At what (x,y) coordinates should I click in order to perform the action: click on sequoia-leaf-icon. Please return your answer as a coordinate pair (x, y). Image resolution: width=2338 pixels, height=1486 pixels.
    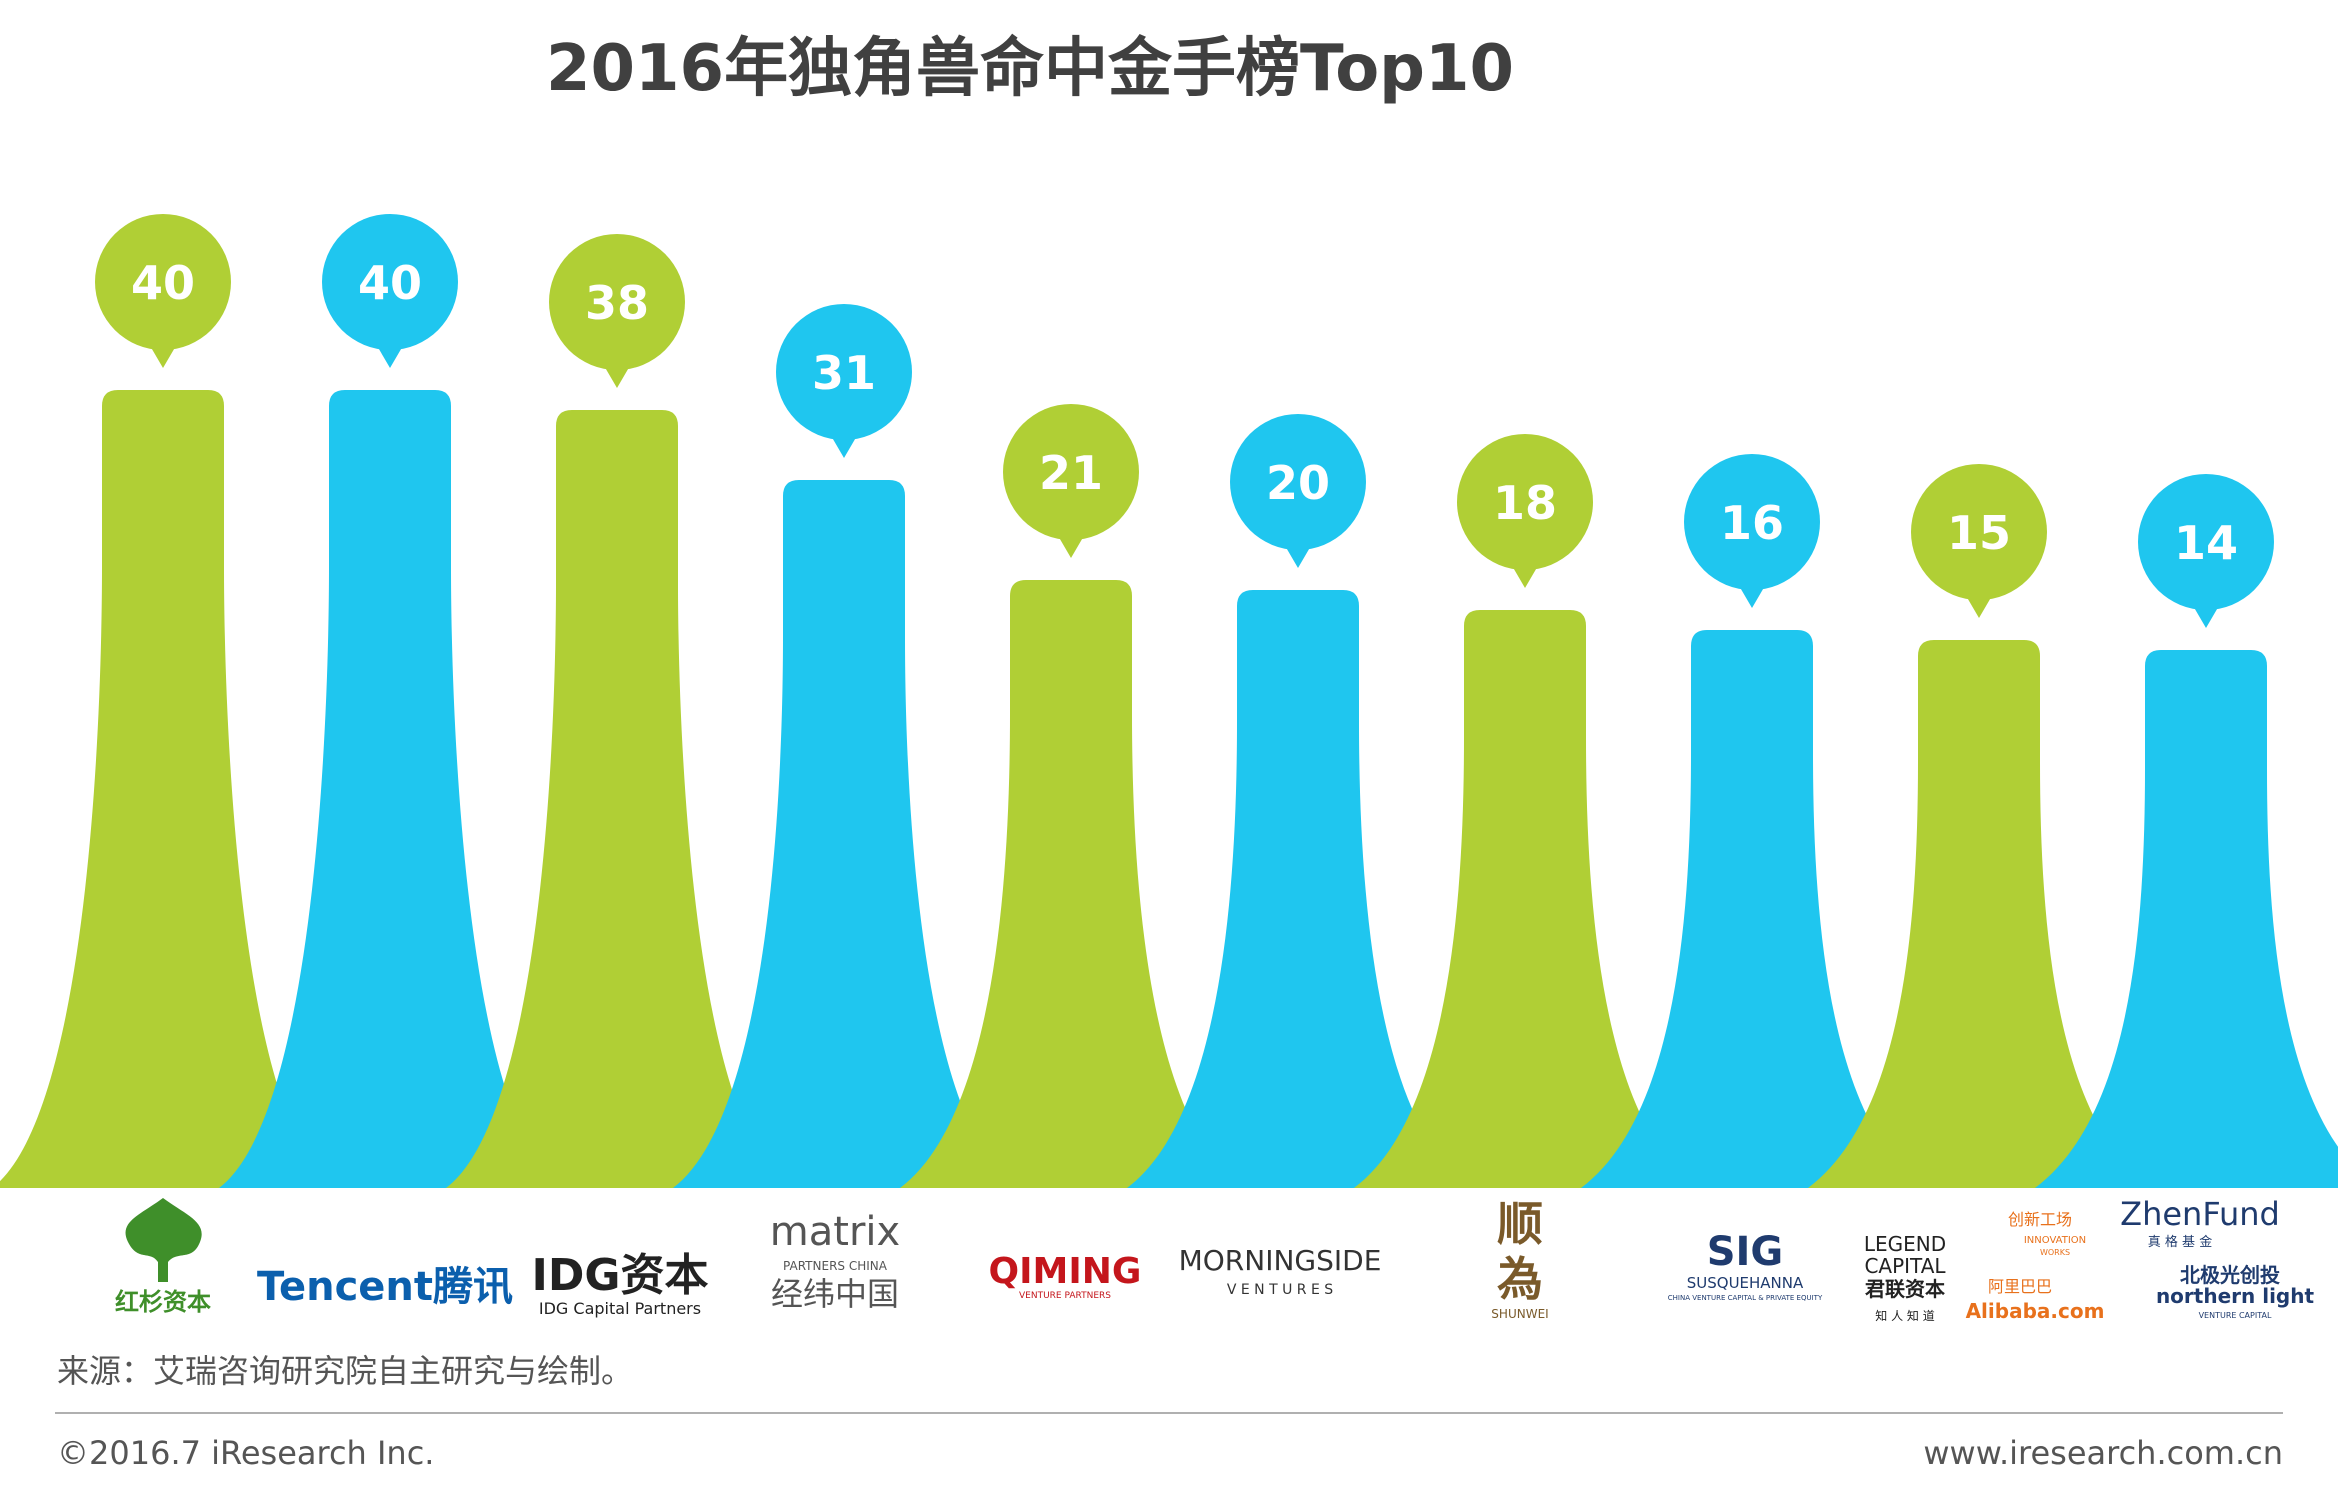
    Looking at the image, I should click on (163, 1240).